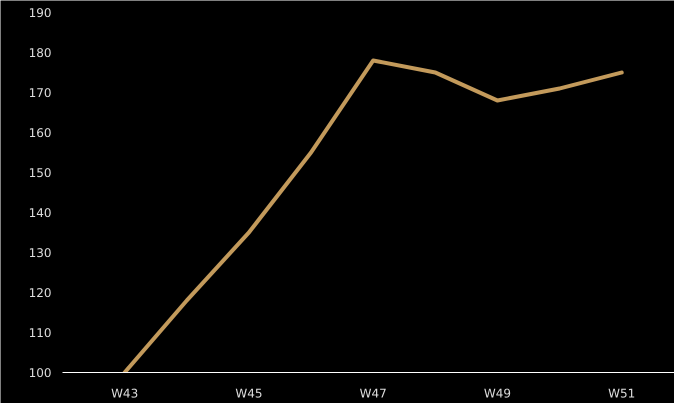  I want to click on y-tick-label: 120, so click(40, 293).